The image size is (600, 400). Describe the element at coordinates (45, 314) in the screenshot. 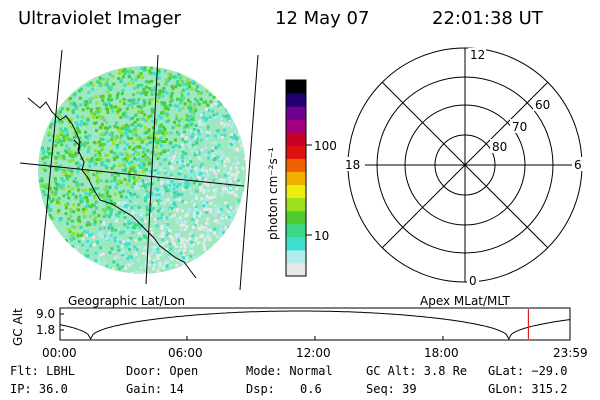

I see `orbit-y-tick-top: 9.0` at that location.